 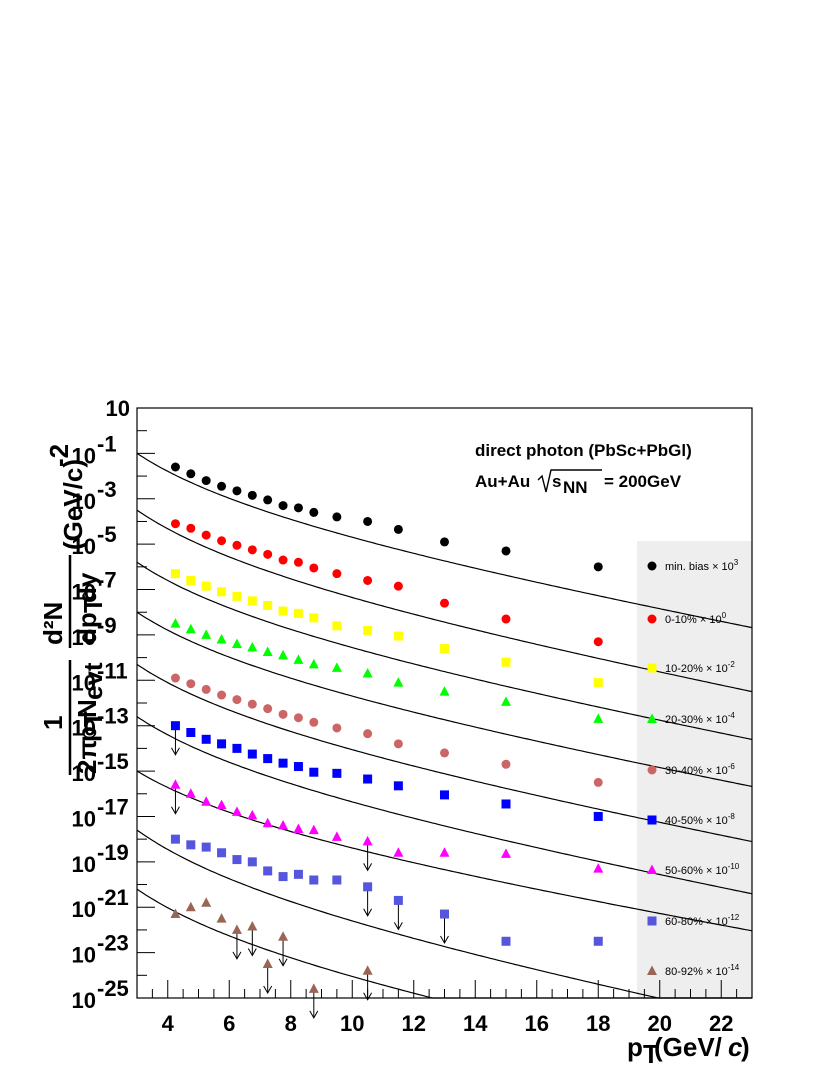 I want to click on y-tick-exp: -19, so click(x=113, y=852).